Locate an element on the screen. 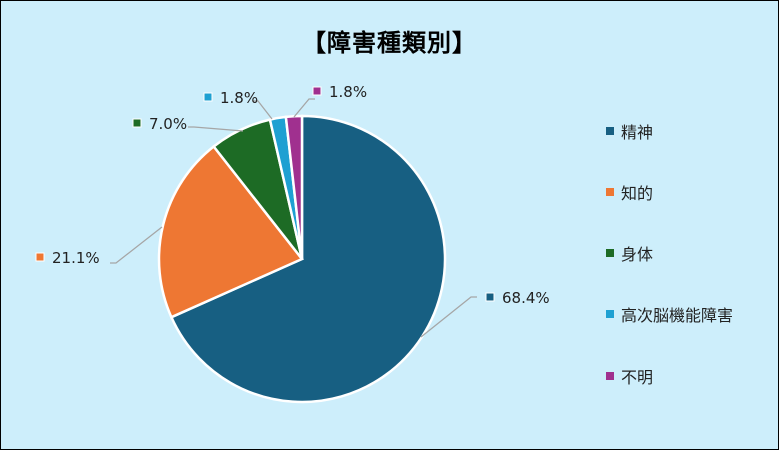  legend-item-3: 身体 is located at coordinates (630, 253).